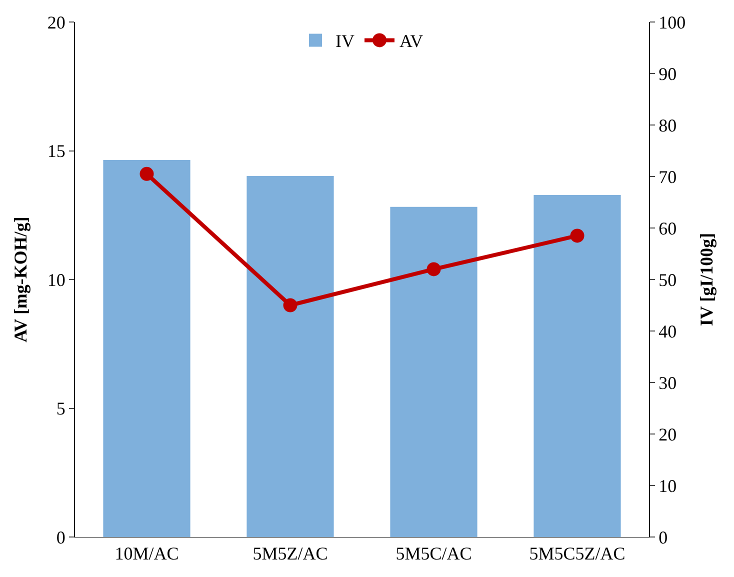  Describe the element at coordinates (61, 408) in the screenshot. I see `y-tick-label: 5` at that location.